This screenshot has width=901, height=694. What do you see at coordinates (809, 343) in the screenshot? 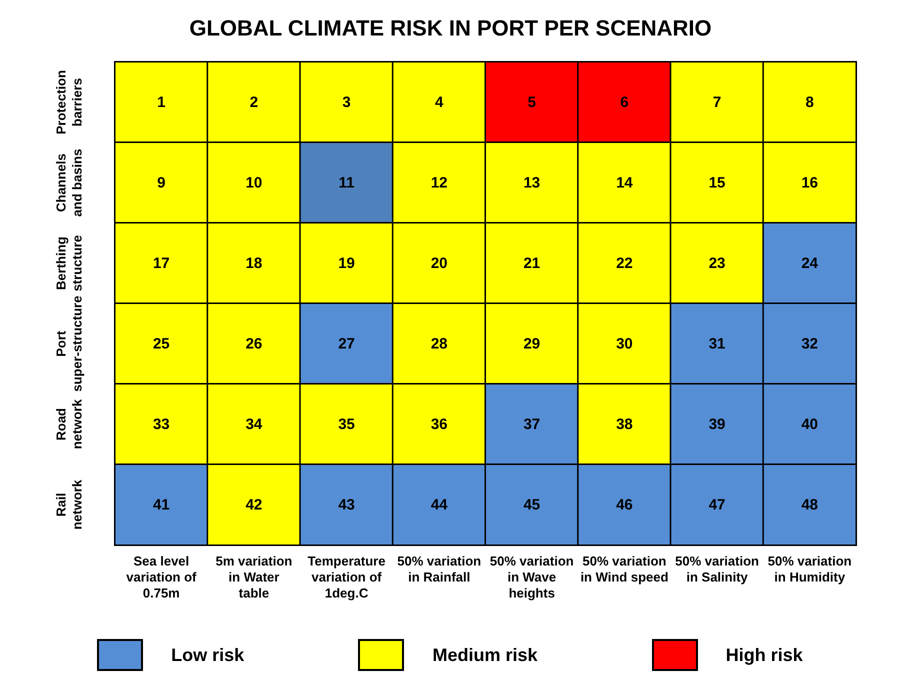
I see `data-label: 32` at bounding box center [809, 343].